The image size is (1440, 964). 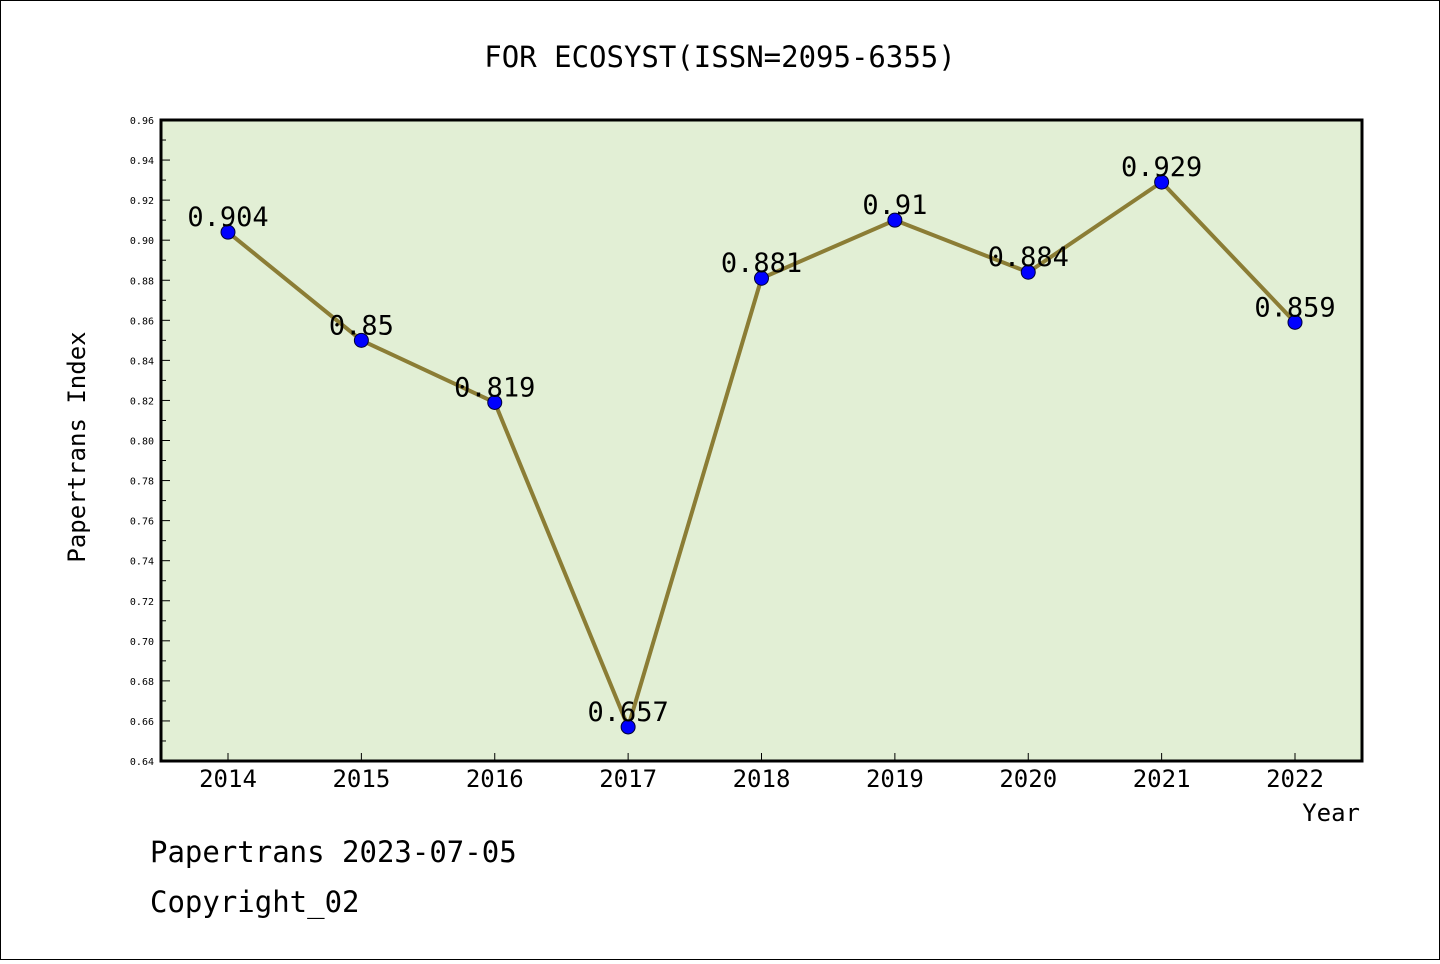 I want to click on data-label: 0.929, so click(x=1161, y=167).